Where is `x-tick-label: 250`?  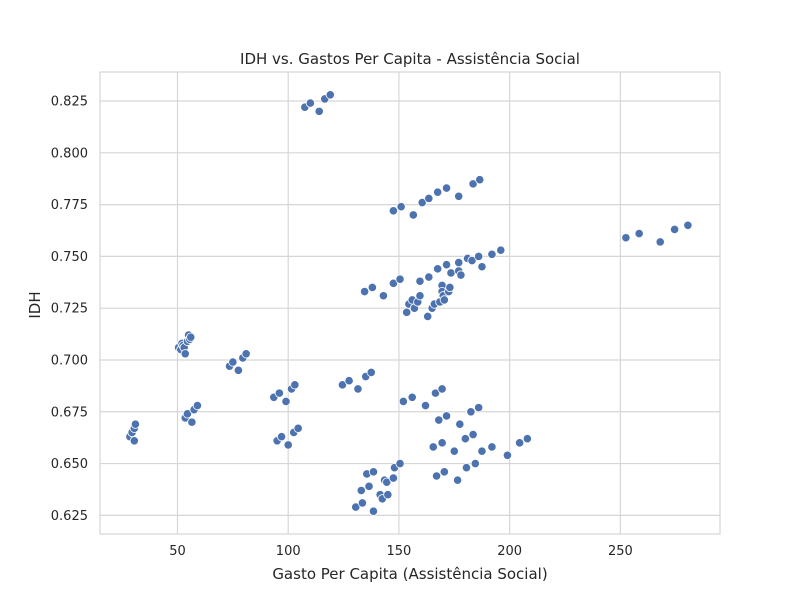
x-tick-label: 250 is located at coordinates (620, 551).